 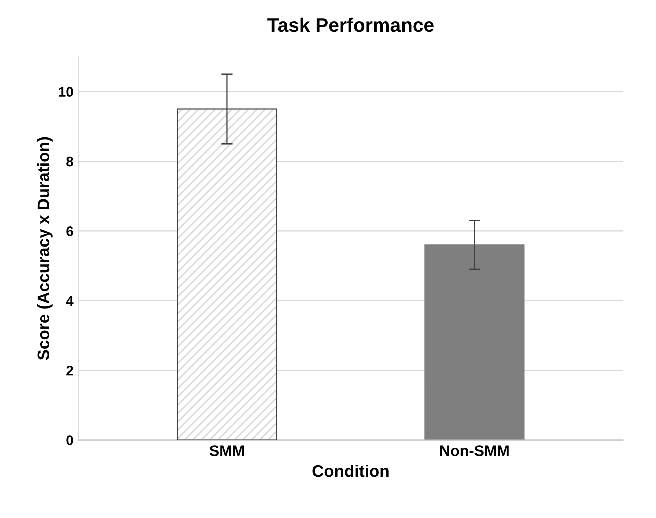 I want to click on y-tick-label: 4, so click(x=70, y=301).